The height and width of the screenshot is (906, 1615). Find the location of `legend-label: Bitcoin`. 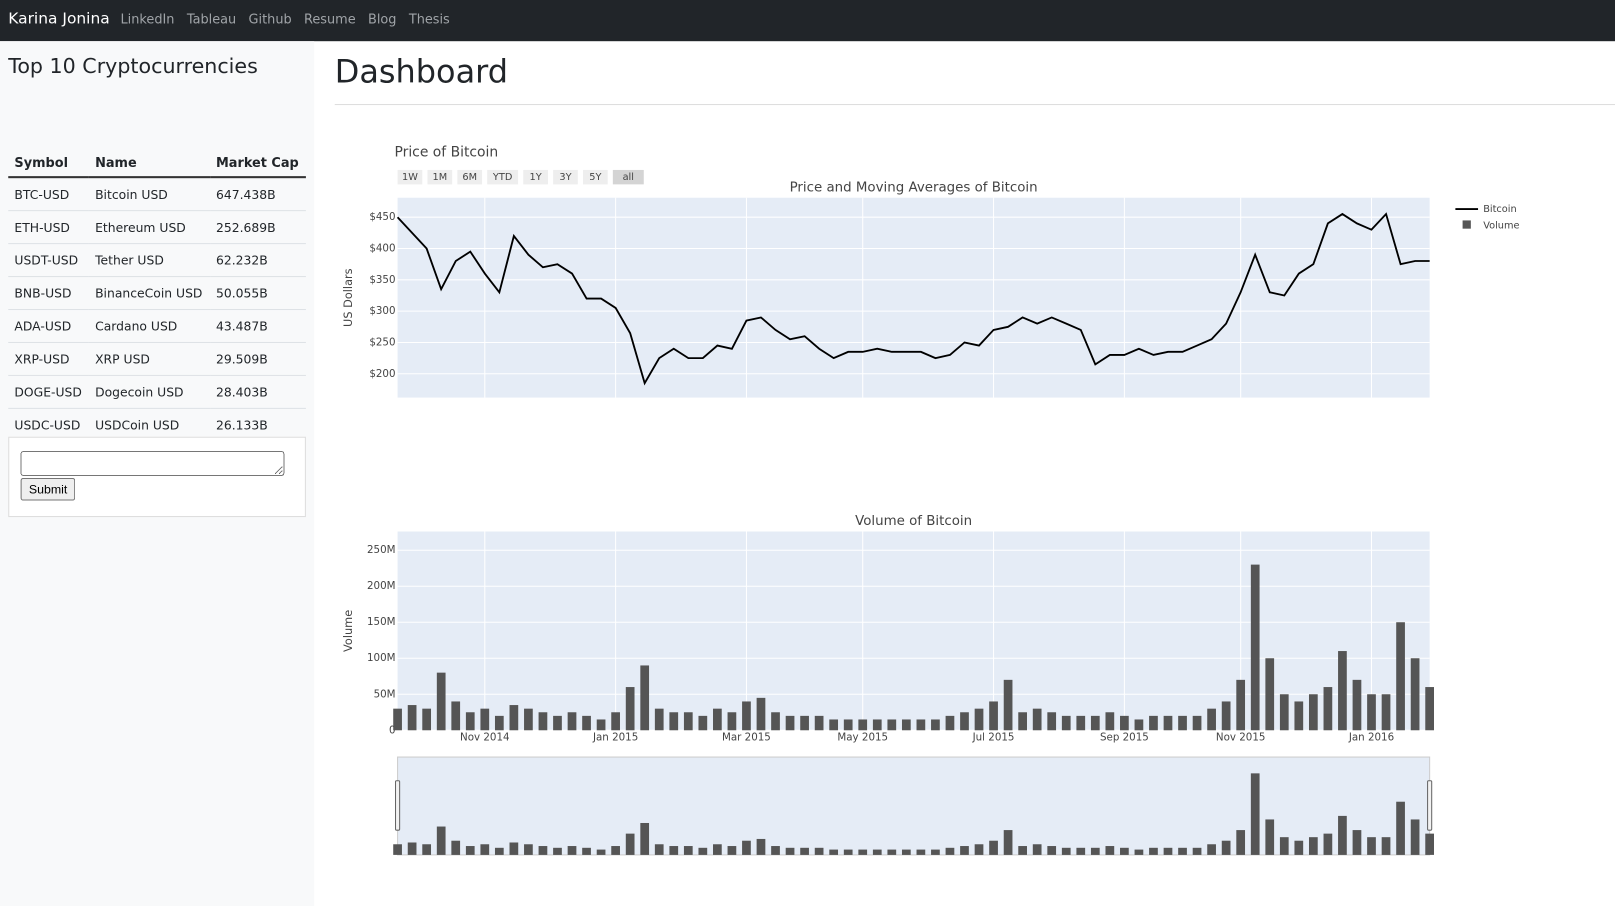

legend-label: Bitcoin is located at coordinates (1500, 209).